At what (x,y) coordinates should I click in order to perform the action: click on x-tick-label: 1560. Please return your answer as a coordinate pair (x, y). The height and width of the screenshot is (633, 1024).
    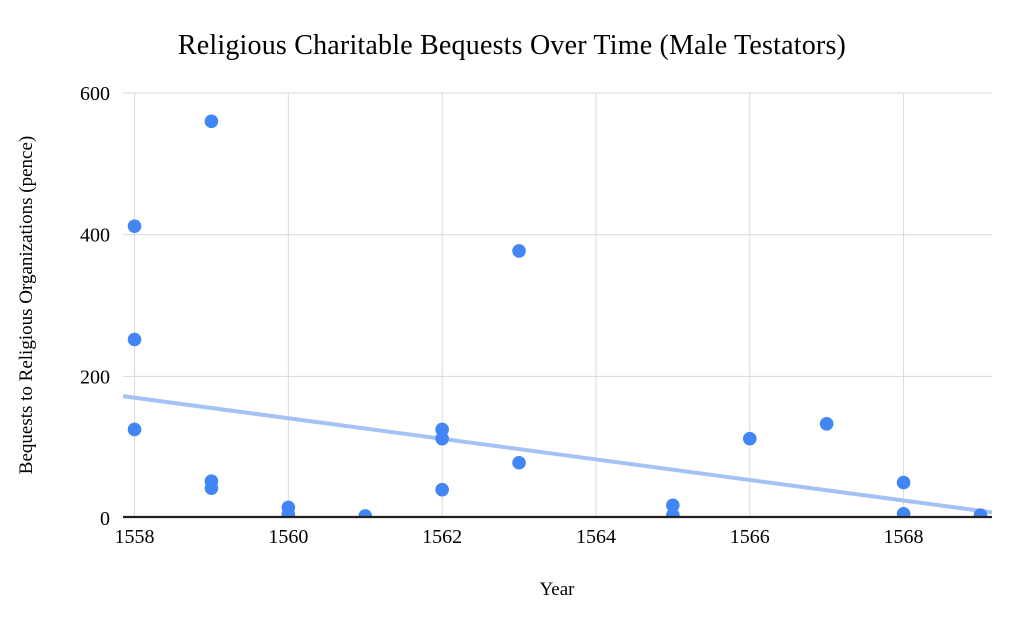
    Looking at the image, I should click on (288, 537).